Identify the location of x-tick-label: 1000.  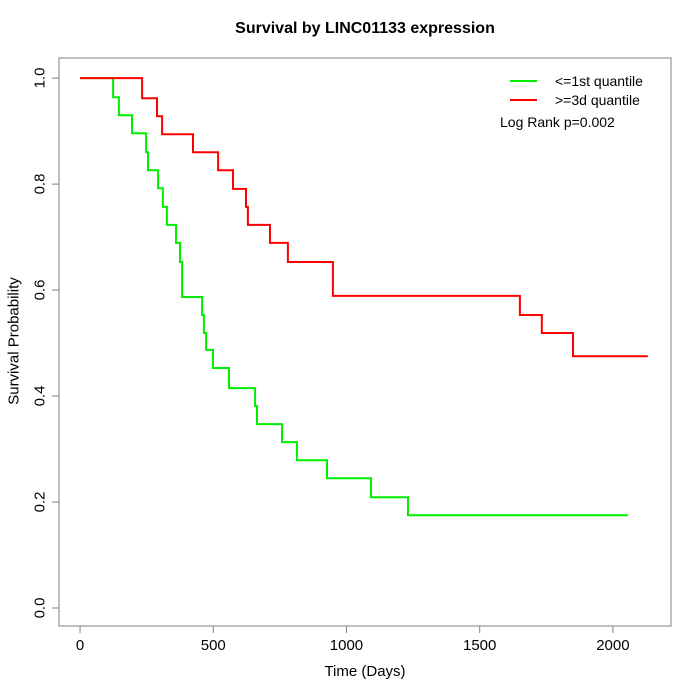
(346, 645).